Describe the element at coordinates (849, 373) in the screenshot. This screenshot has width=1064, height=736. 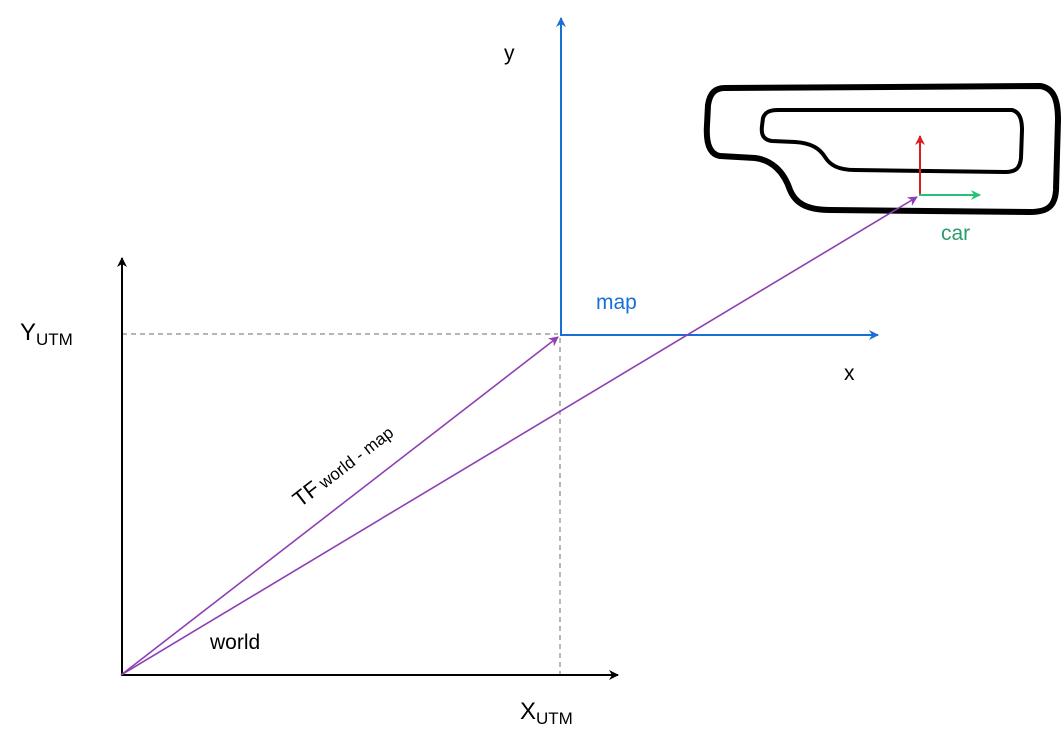
I see `map-x-label: x` at that location.